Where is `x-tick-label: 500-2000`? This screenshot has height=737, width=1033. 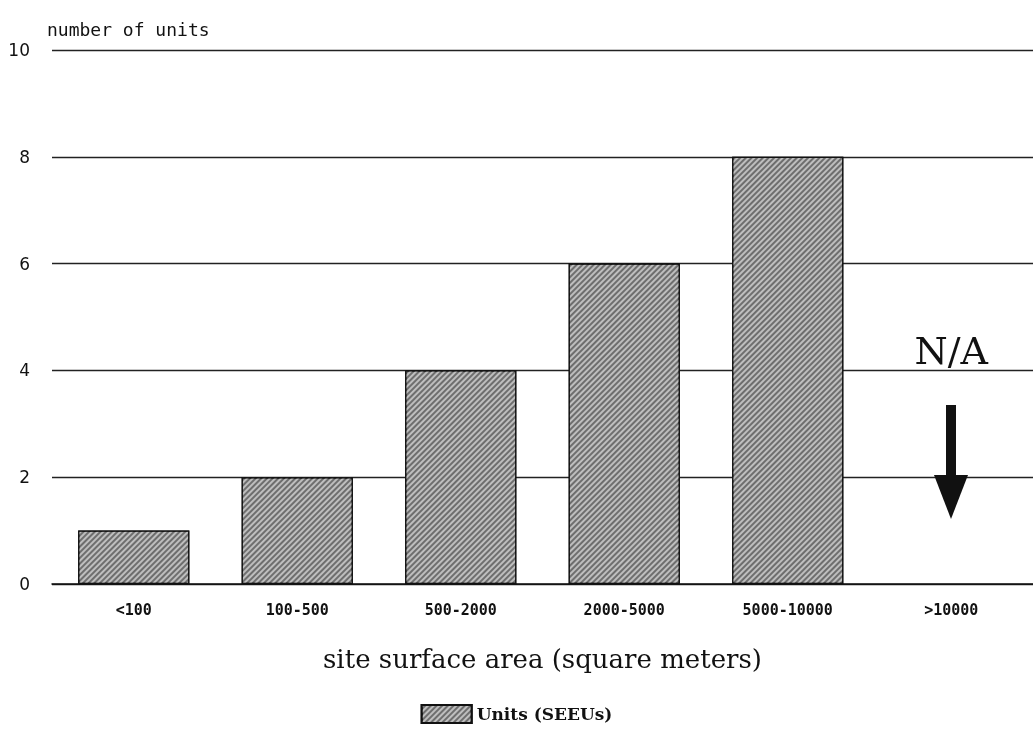
x-tick-label: 500-2000 is located at coordinates (460, 609).